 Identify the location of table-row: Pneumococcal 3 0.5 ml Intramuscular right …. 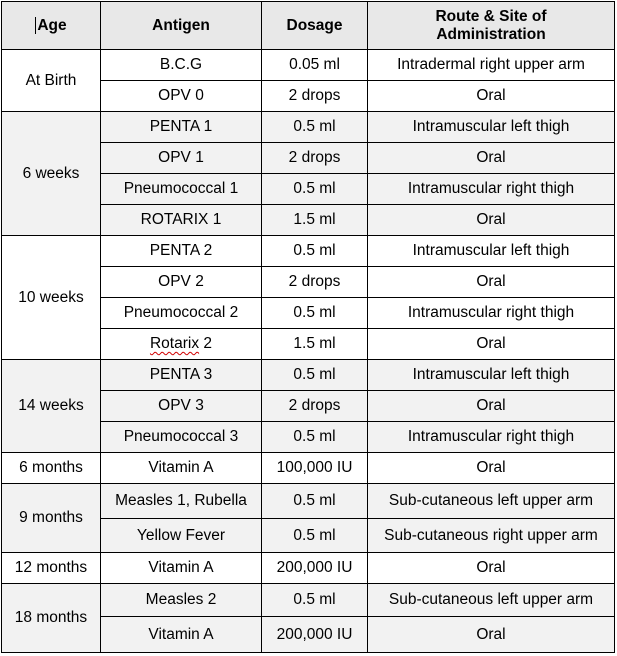
(308, 437).